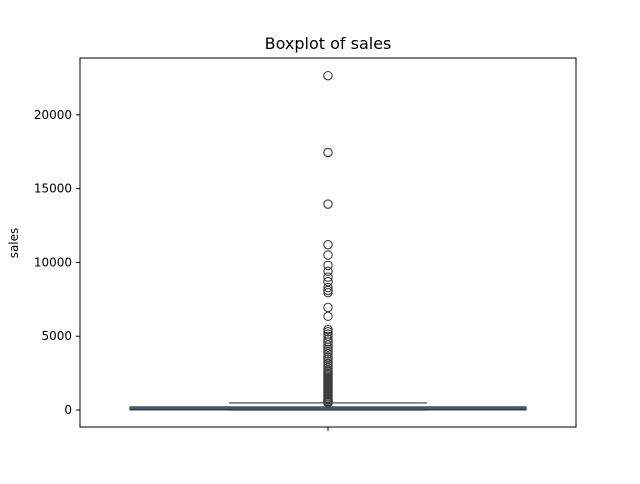 Image resolution: width=640 pixels, height=484 pixels. What do you see at coordinates (14, 243) in the screenshot?
I see `y-axis-label: sales` at bounding box center [14, 243].